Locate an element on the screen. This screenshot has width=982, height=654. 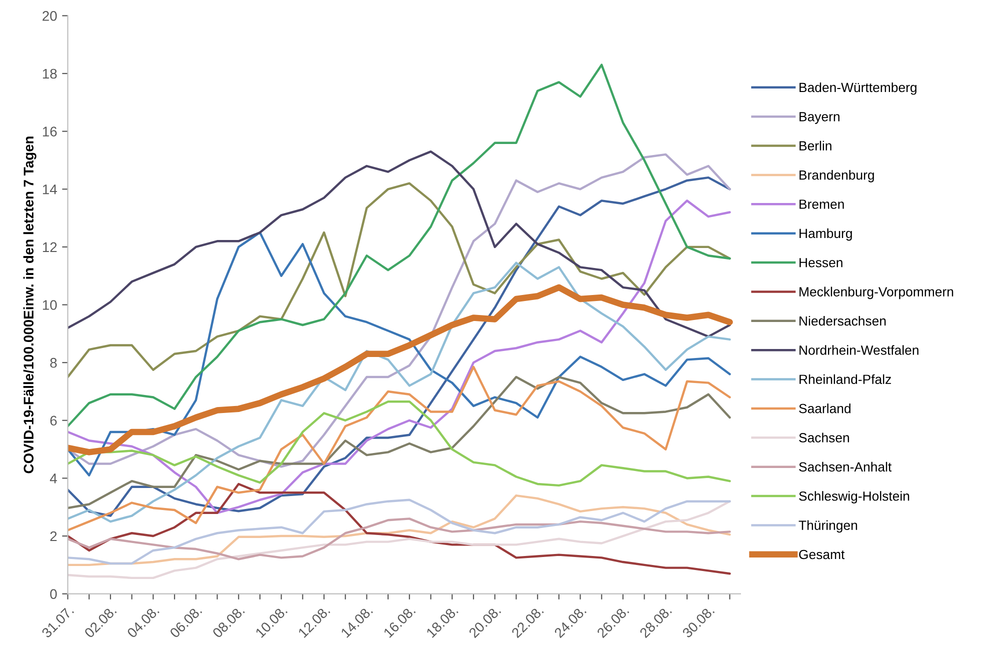
legend-label: Hessen is located at coordinates (821, 263).